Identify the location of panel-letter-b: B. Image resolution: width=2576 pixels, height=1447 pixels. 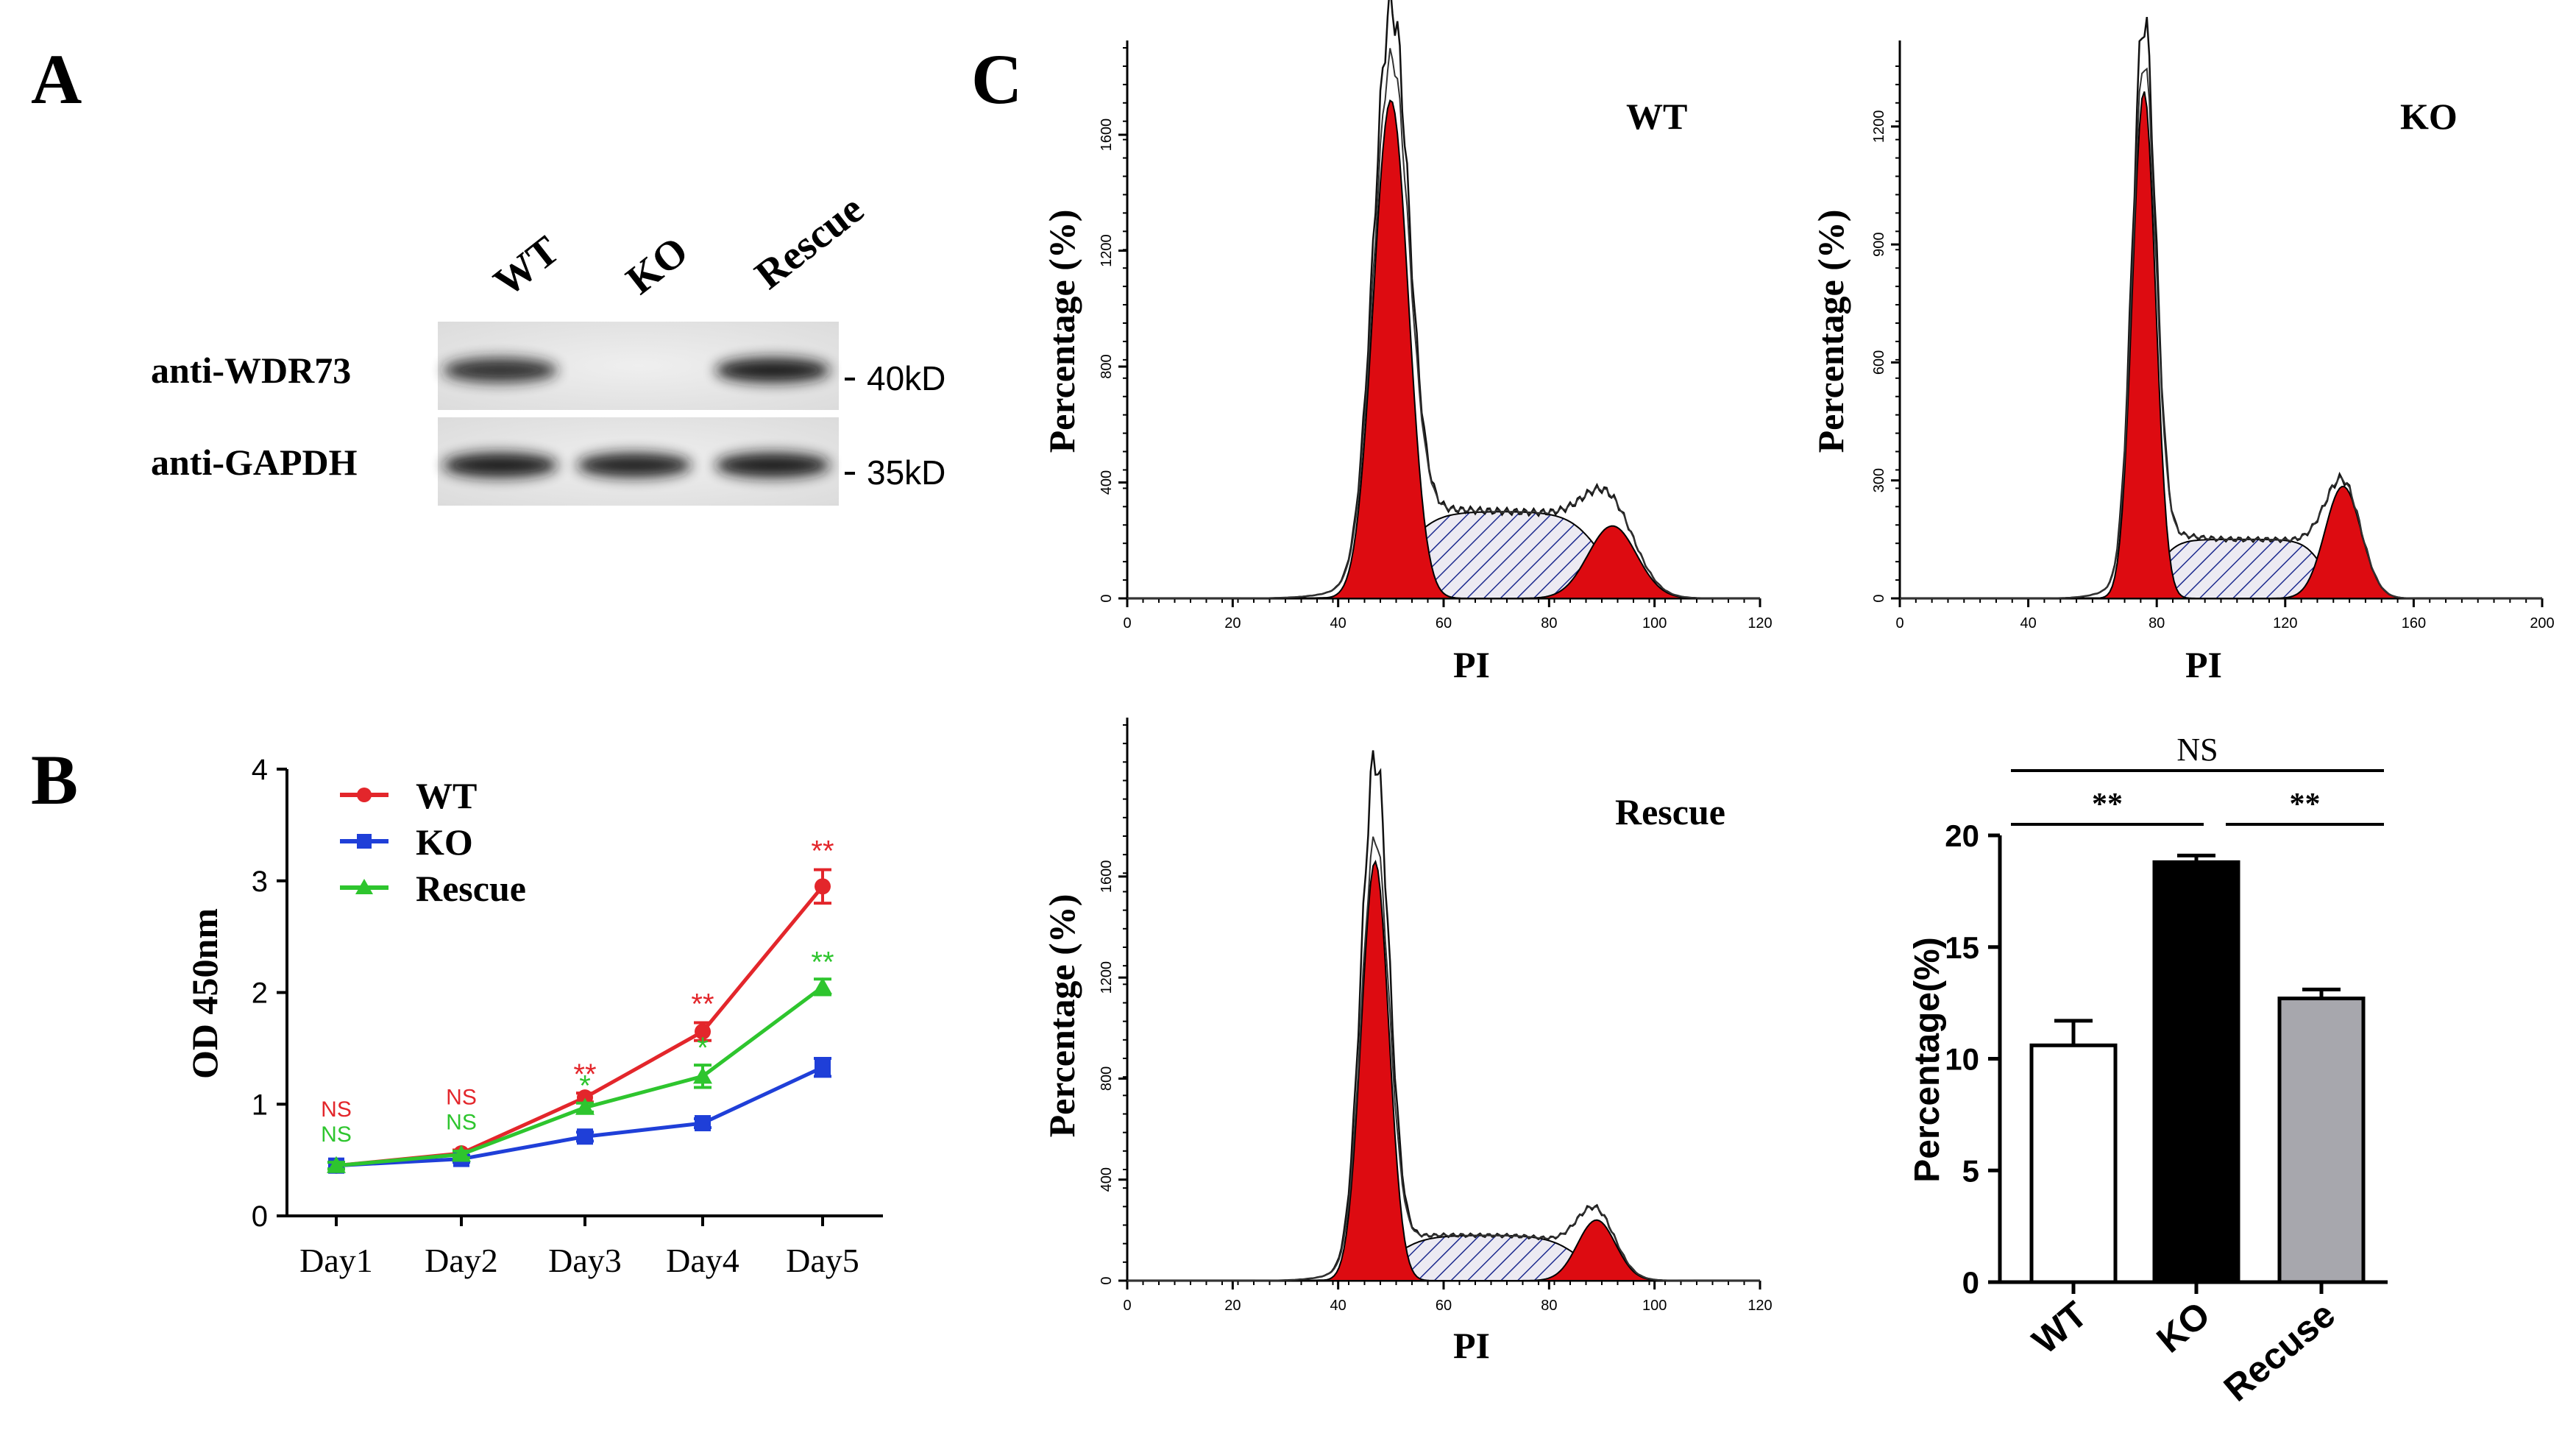
(54, 779).